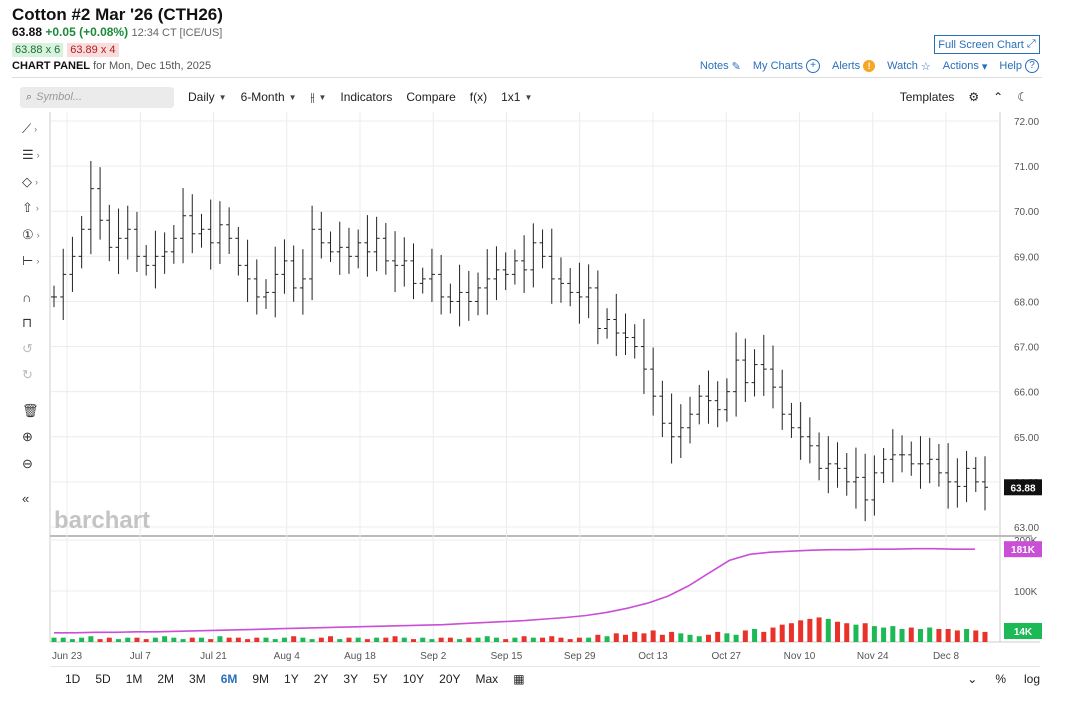 The width and height of the screenshot is (1067, 705). What do you see at coordinates (974, 97) in the screenshot?
I see `gear-icon: ⚙` at bounding box center [974, 97].